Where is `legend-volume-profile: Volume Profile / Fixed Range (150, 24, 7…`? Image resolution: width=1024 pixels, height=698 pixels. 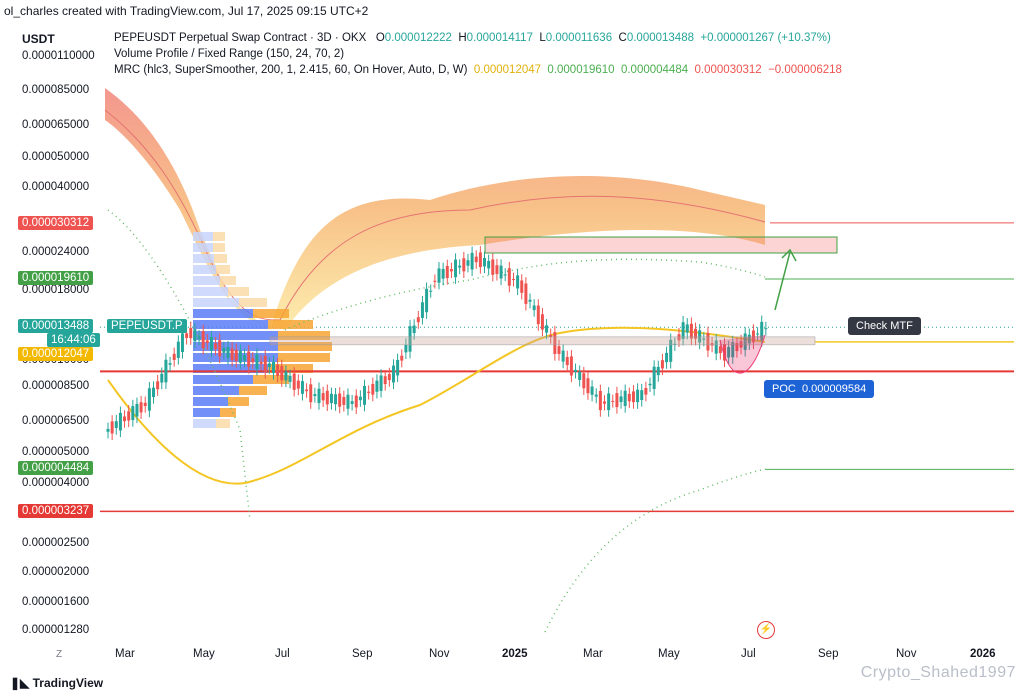 legend-volume-profile: Volume Profile / Fixed Range (150, 24, 7… is located at coordinates (229, 54).